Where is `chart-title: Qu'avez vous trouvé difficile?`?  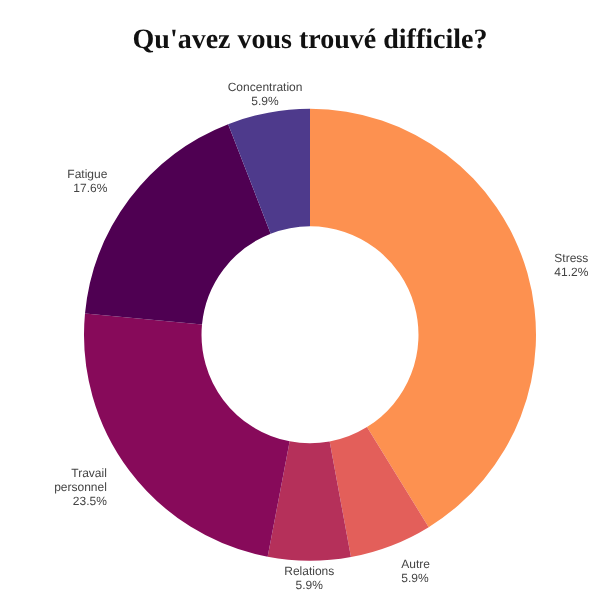 chart-title: Qu'avez vous trouvé difficile? is located at coordinates (310, 41).